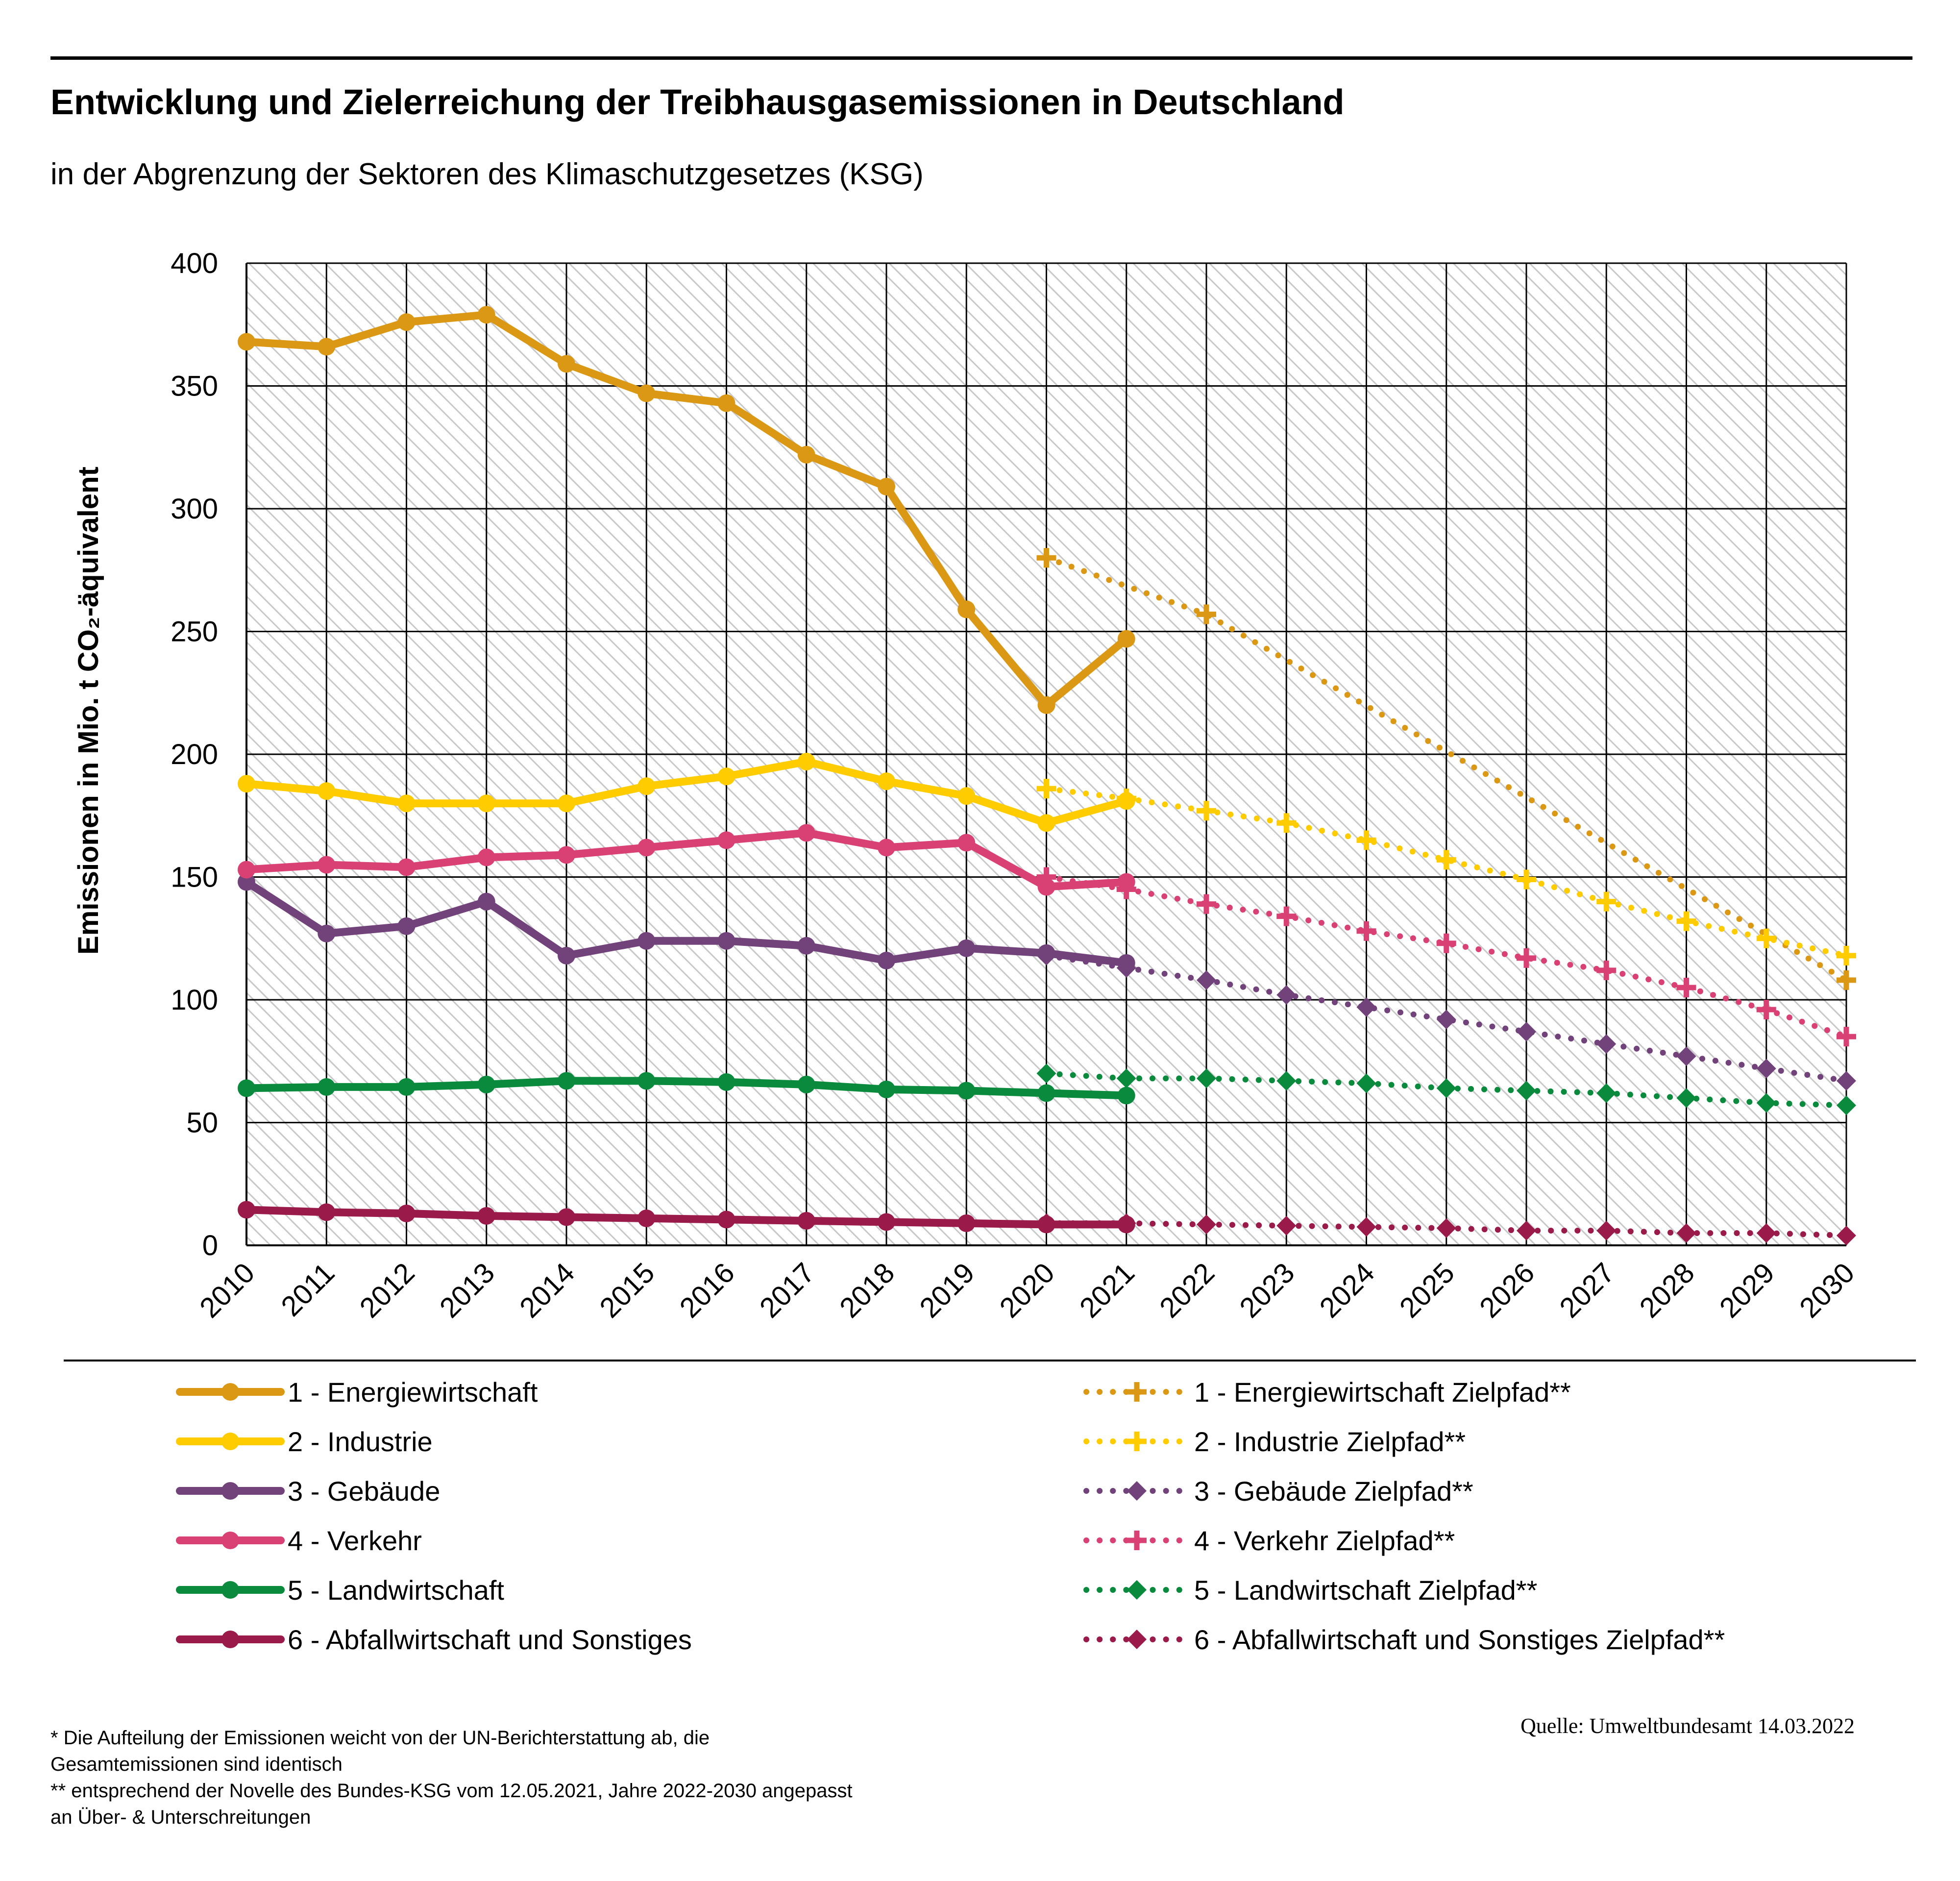  What do you see at coordinates (946, 1290) in the screenshot?
I see `x-tick-label: 2019` at bounding box center [946, 1290].